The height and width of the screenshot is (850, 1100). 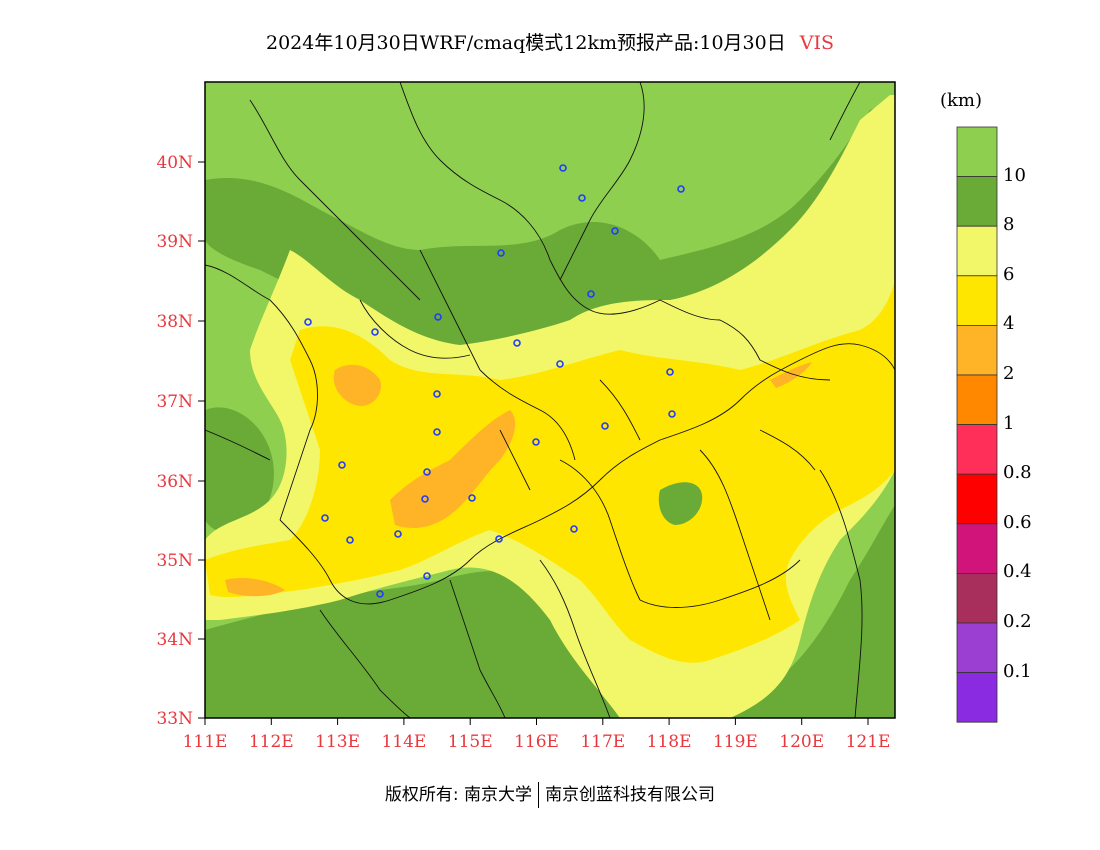 I want to click on title-text: 2024年10月30日WRF/cmaq模式12km预报产品:10月30日, so click(x=526, y=43).